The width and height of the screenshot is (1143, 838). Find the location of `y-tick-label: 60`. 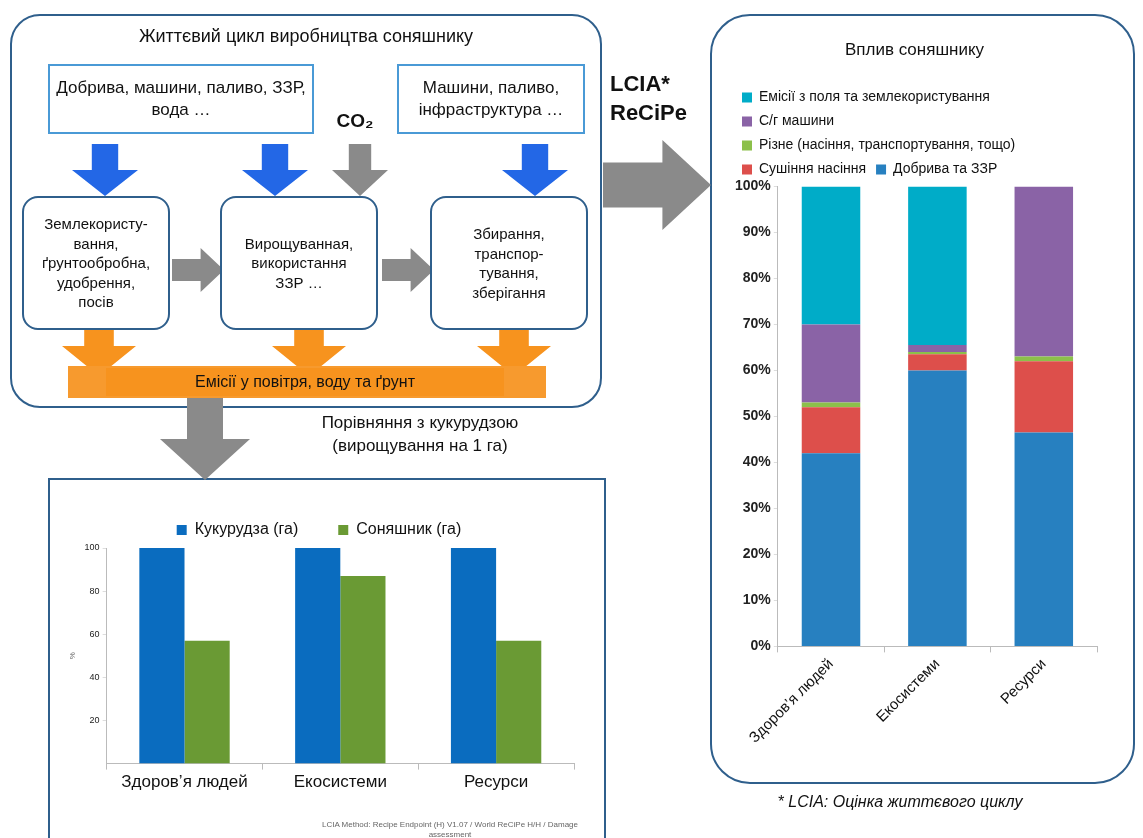

y-tick-label: 60 is located at coordinates (94, 633).